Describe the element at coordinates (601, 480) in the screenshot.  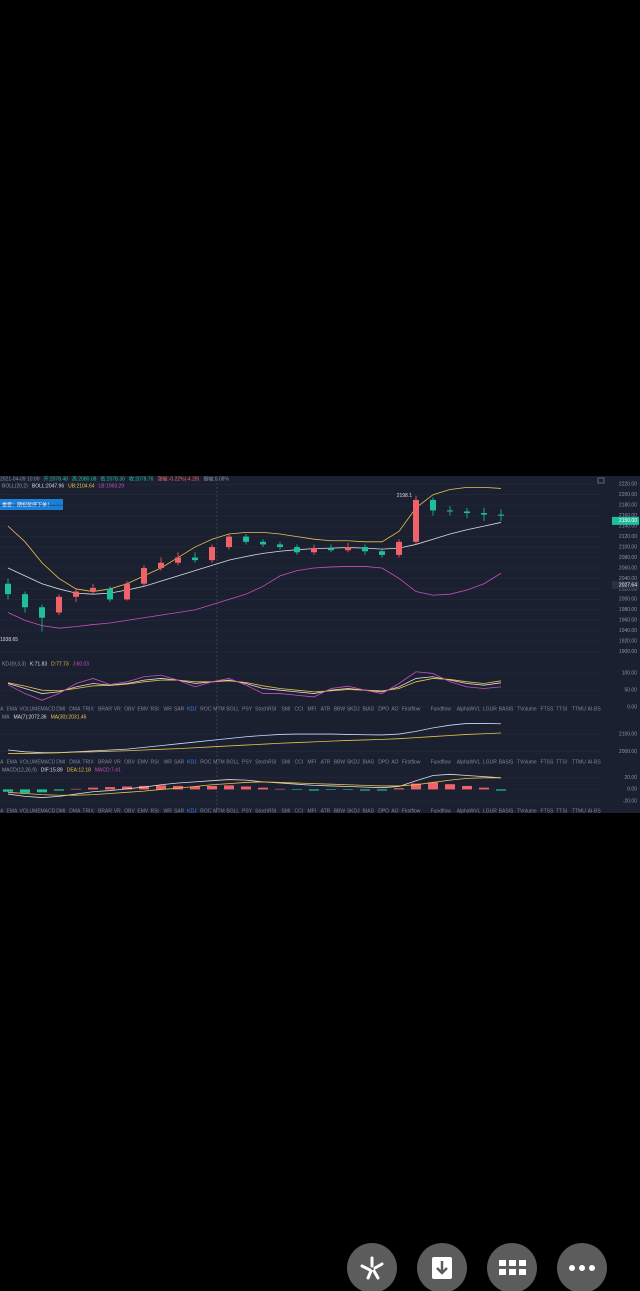
I see `settings-icon` at that location.